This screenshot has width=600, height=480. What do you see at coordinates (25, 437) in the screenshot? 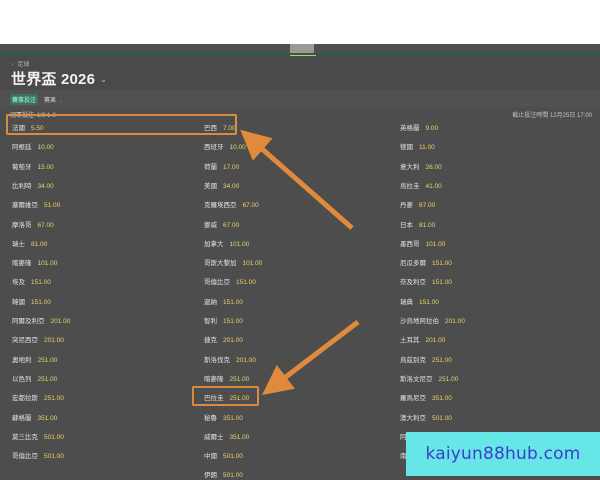
I see `team-name: 莫三比克` at bounding box center [25, 437].